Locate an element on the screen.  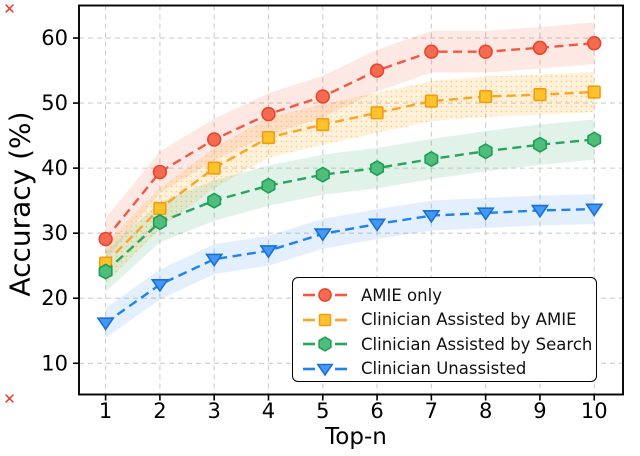
svg-text: 1 is located at coordinates (105, 411).